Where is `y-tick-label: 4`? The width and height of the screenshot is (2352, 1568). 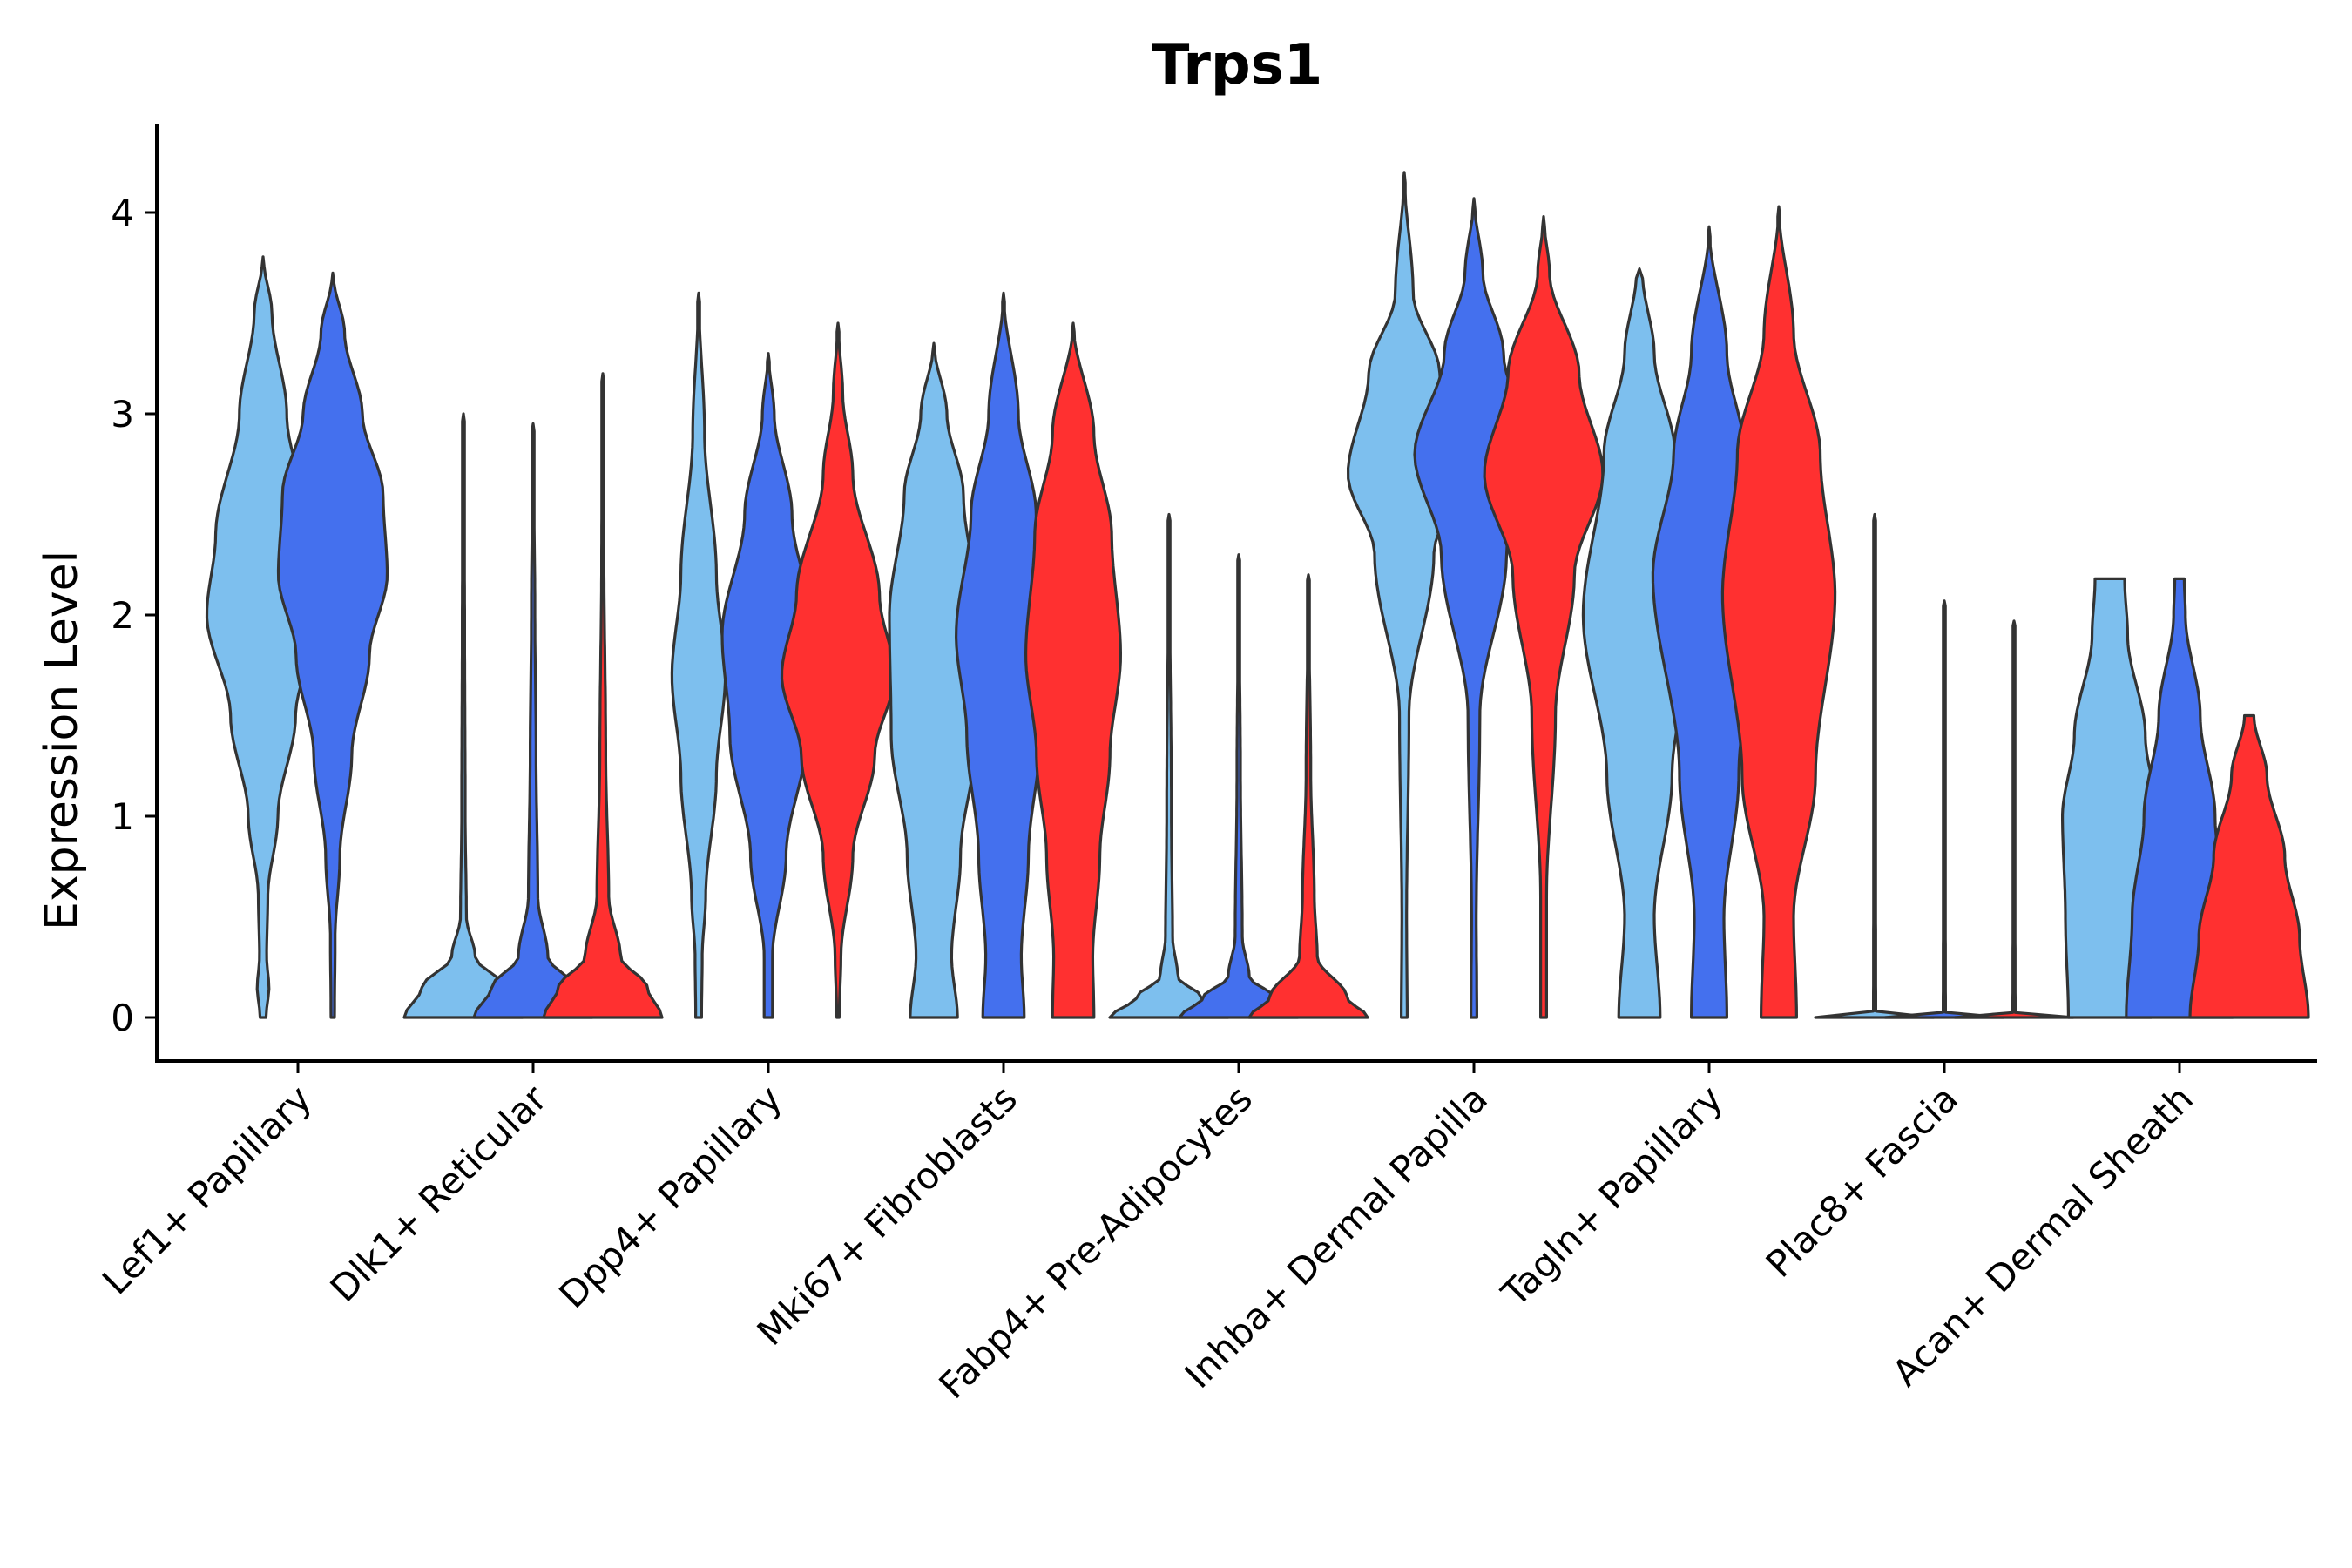 y-tick-label: 4 is located at coordinates (122, 213).